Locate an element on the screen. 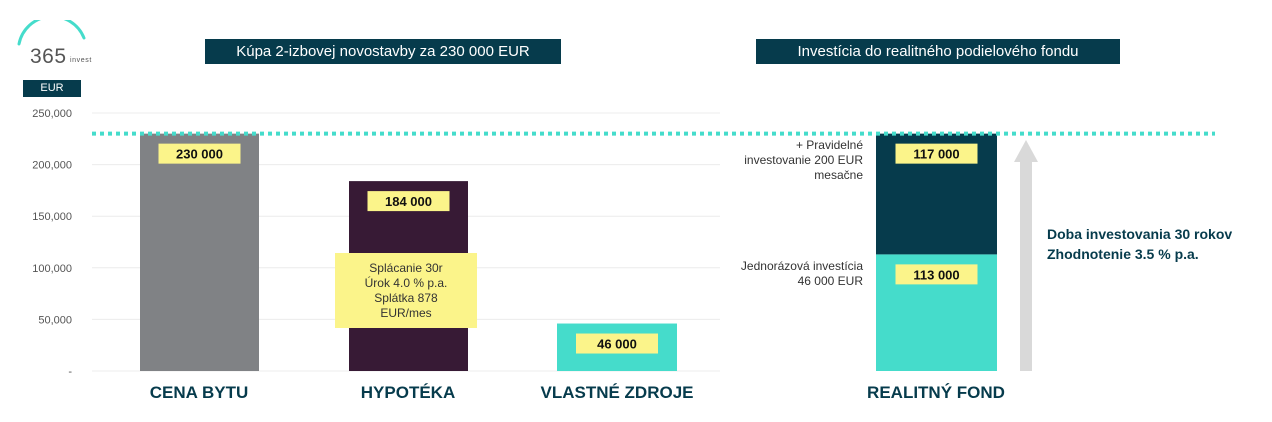  unit-label: EUR is located at coordinates (52, 88).